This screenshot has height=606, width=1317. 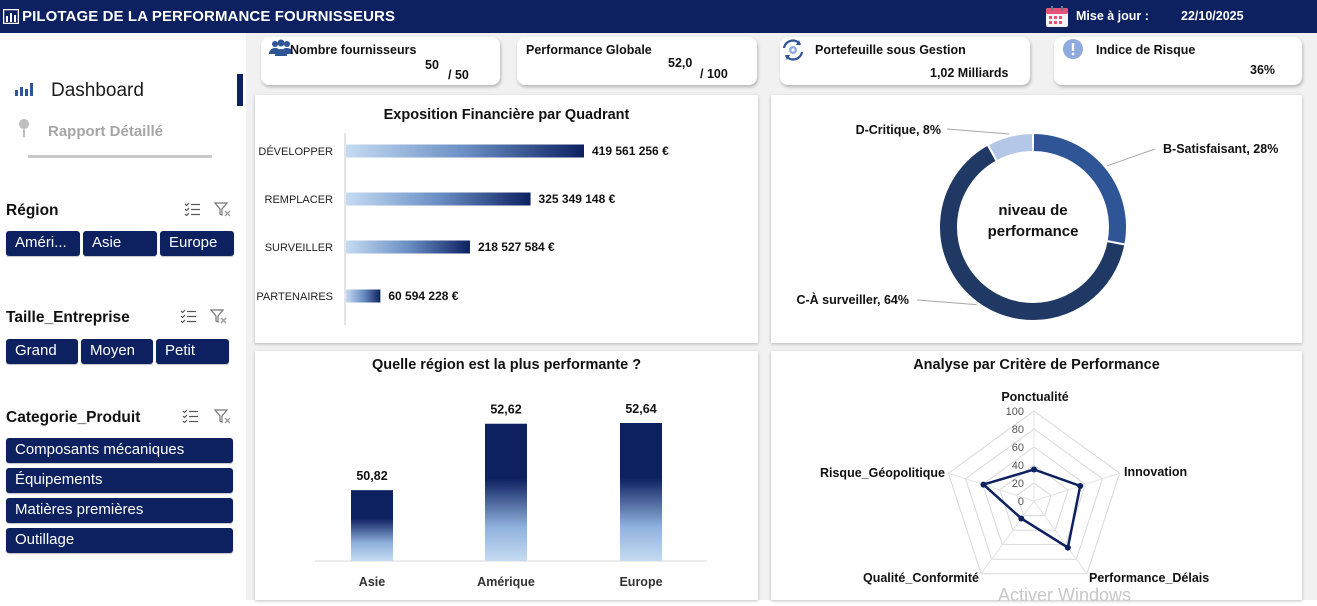 I want to click on region-bar-chart: 50,82 Asie 52,62 Amérique 52,64 Europe, so click(x=511, y=495).